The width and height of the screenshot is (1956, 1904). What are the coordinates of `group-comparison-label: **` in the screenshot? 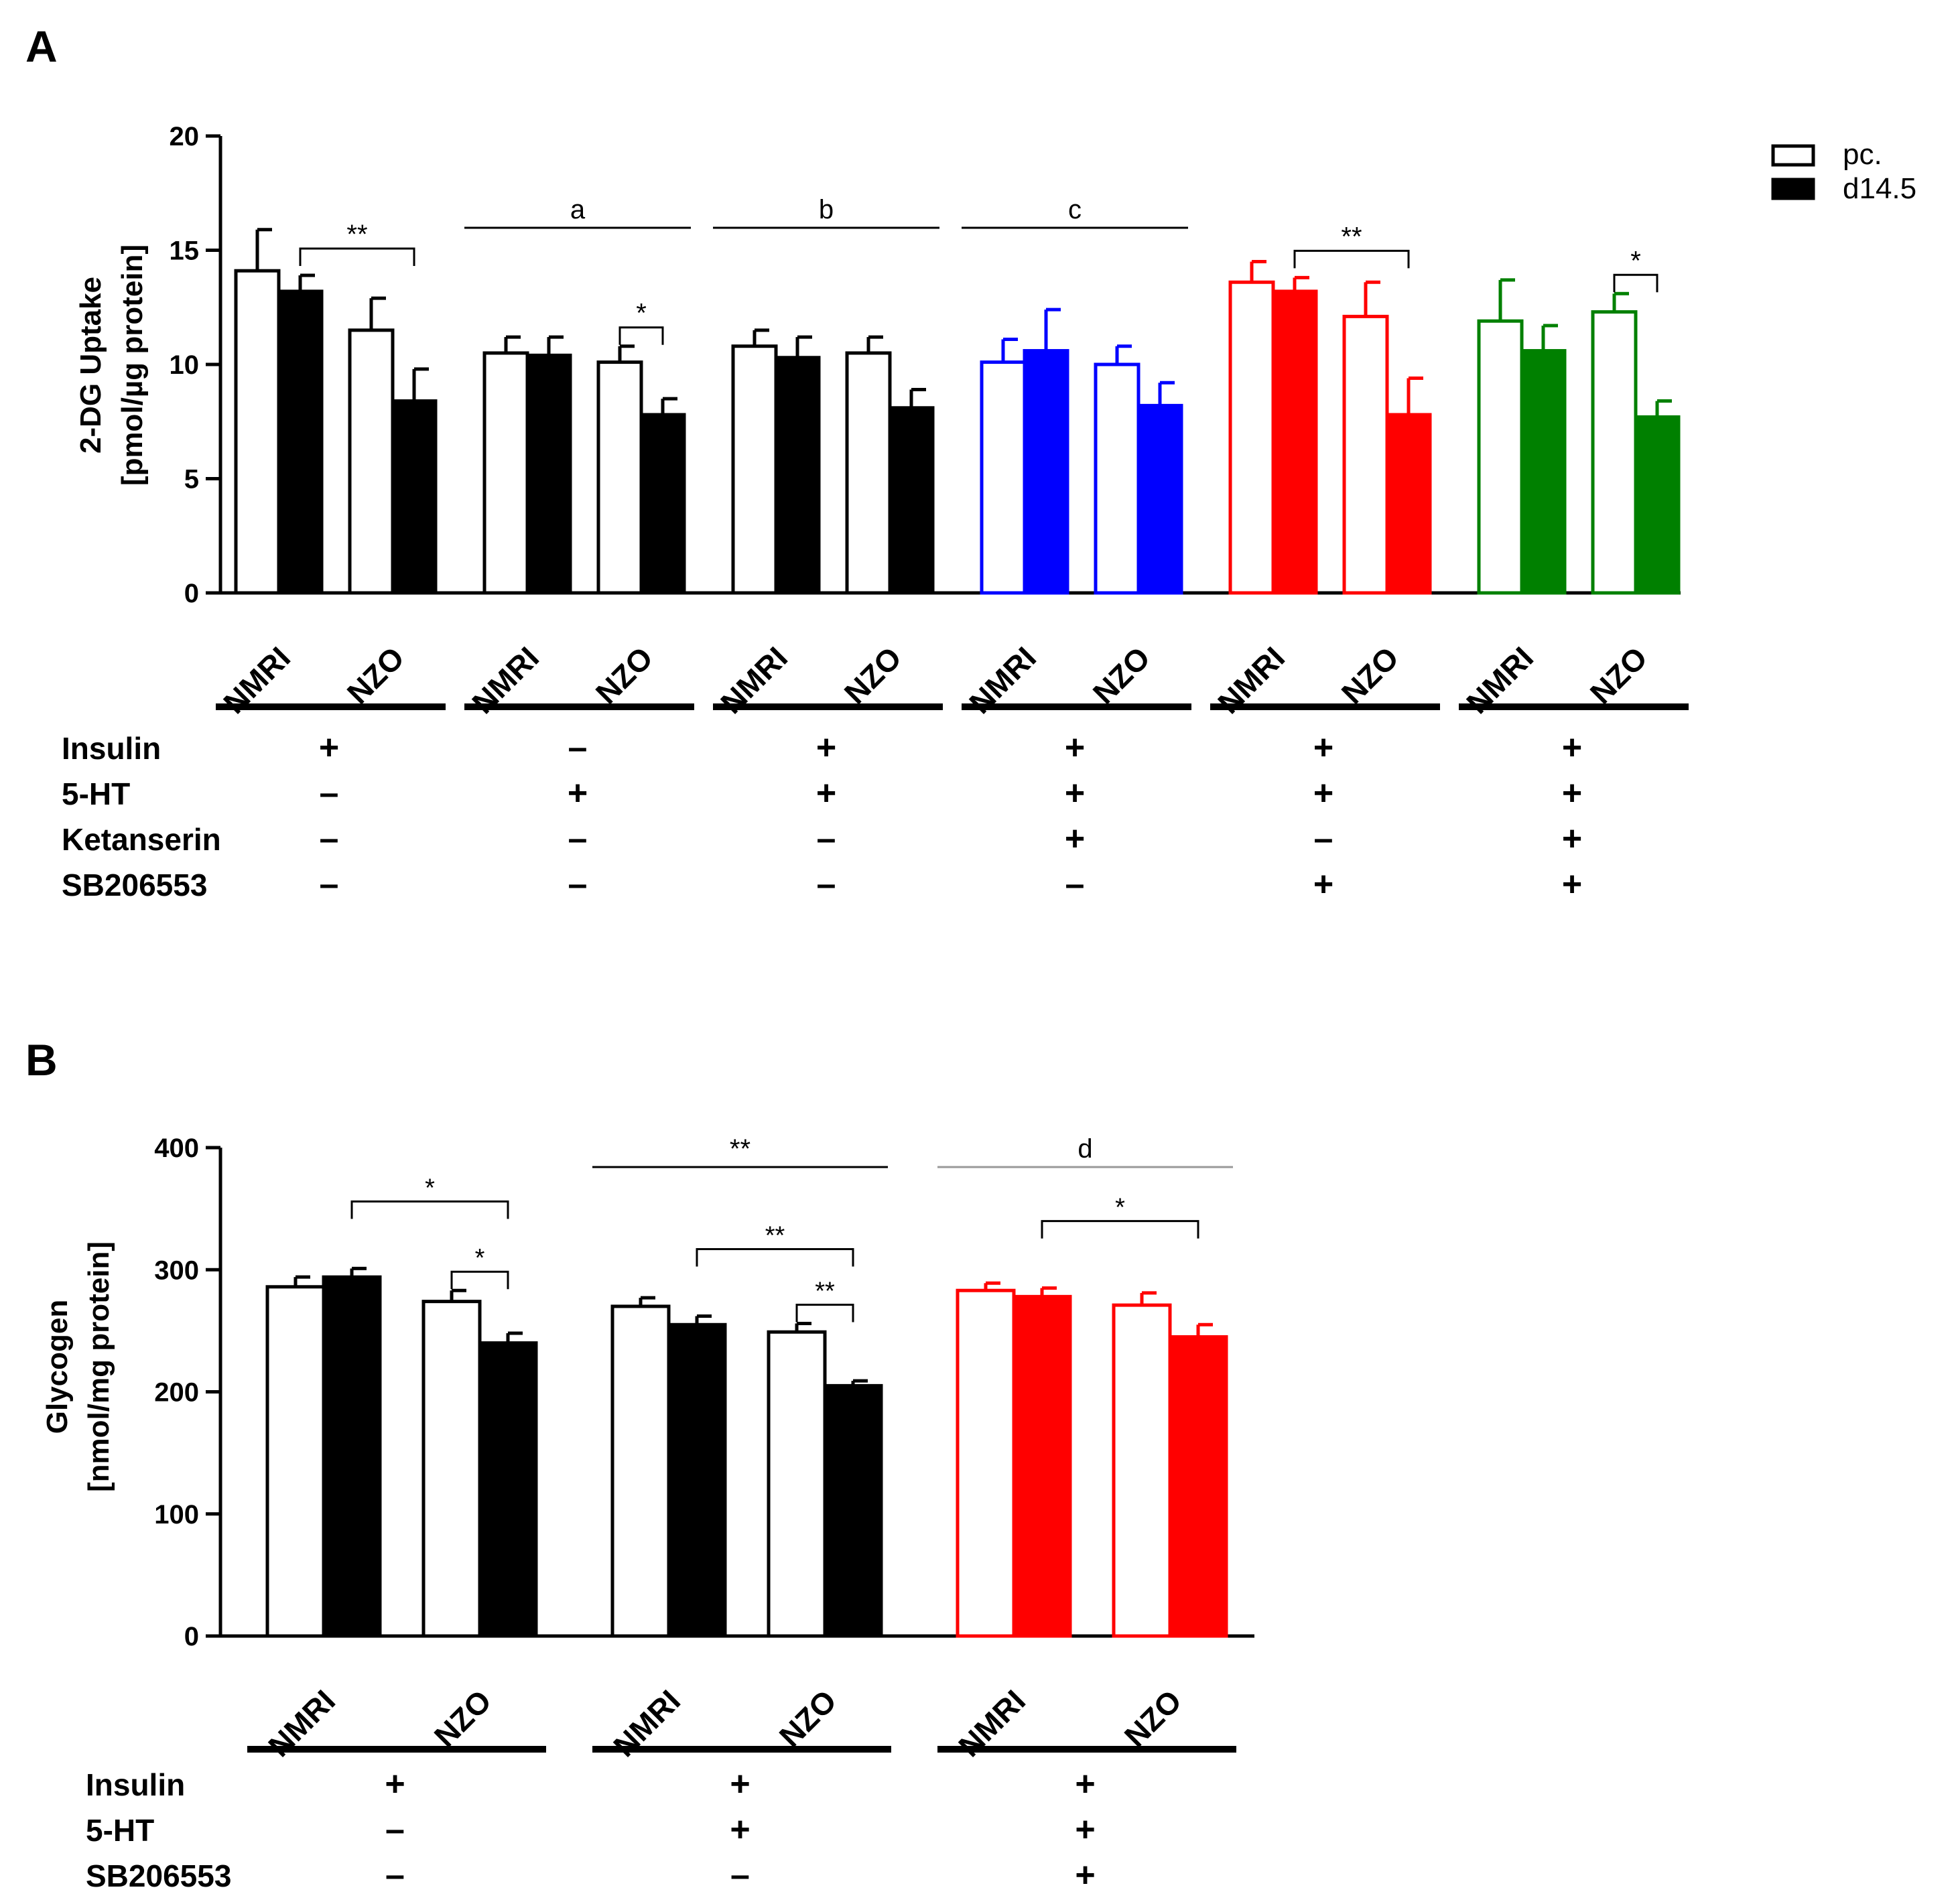 It's located at (740, 1149).